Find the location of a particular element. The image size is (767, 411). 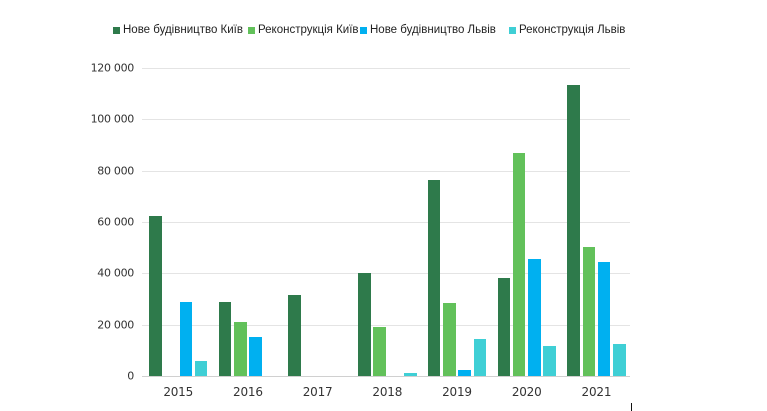

legend-item-new-construction-lviv: Нове будівництво Львів is located at coordinates (428, 30).